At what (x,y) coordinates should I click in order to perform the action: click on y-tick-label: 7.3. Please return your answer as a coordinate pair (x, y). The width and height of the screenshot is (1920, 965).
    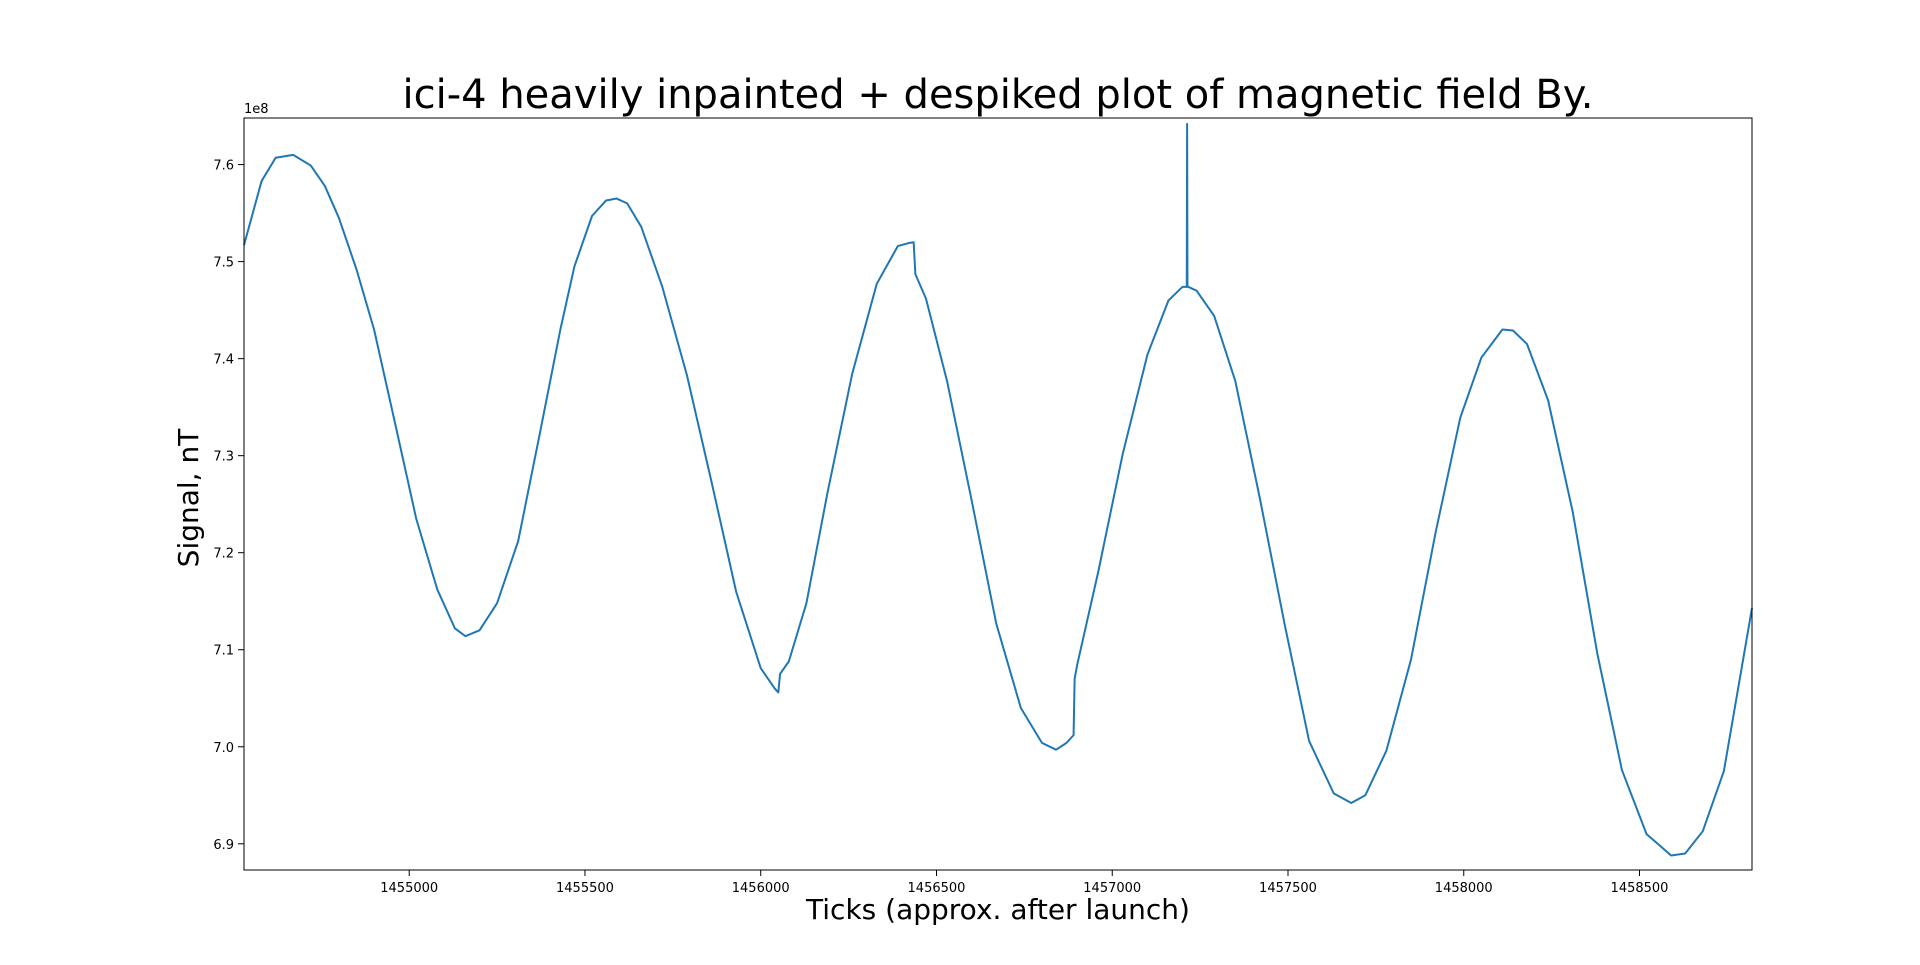
    Looking at the image, I should click on (223, 457).